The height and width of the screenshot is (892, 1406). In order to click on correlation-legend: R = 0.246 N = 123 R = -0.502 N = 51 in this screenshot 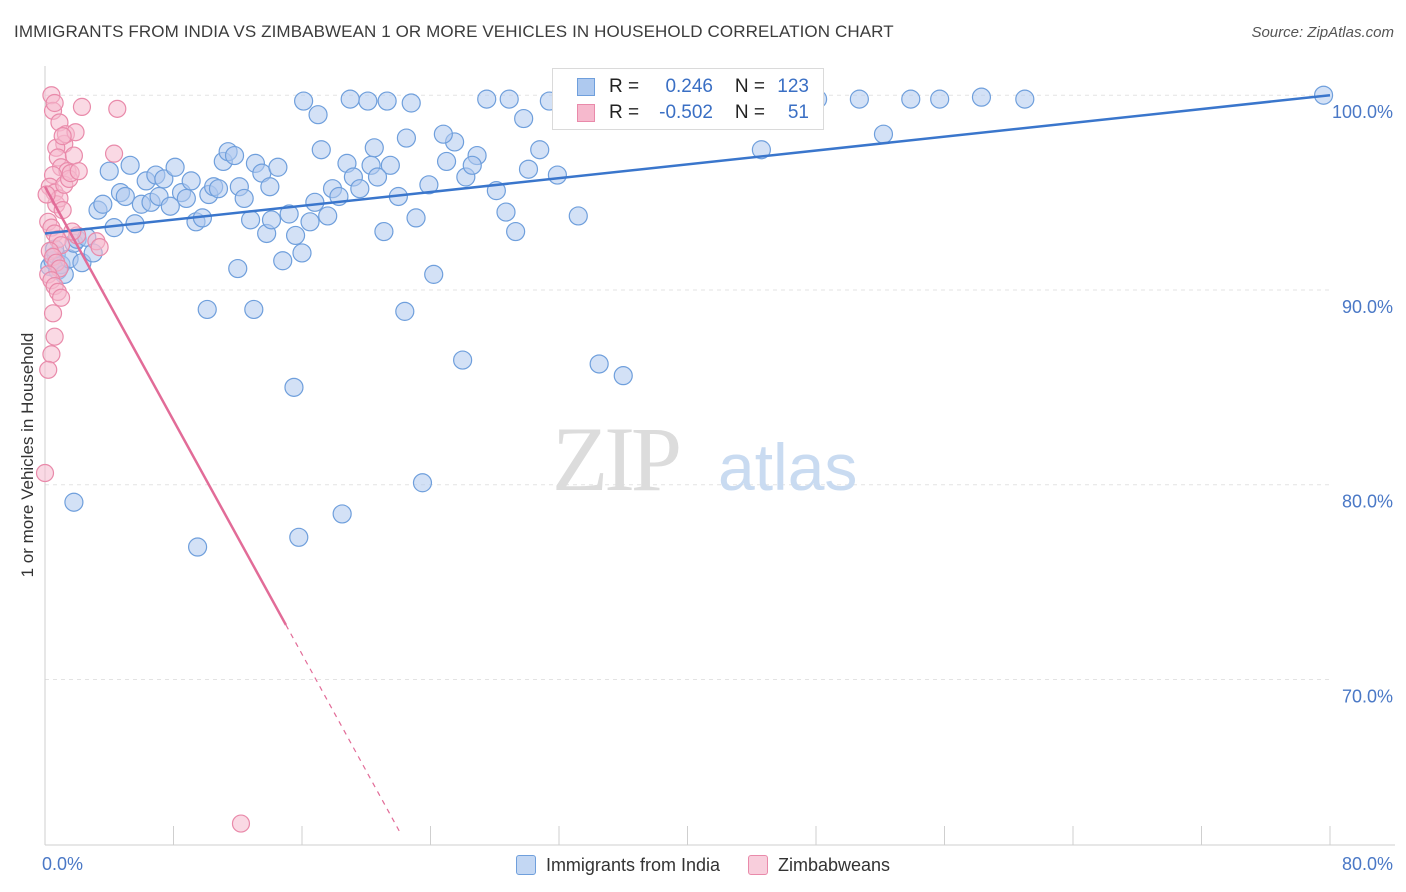, I will do `click(688, 99)`.